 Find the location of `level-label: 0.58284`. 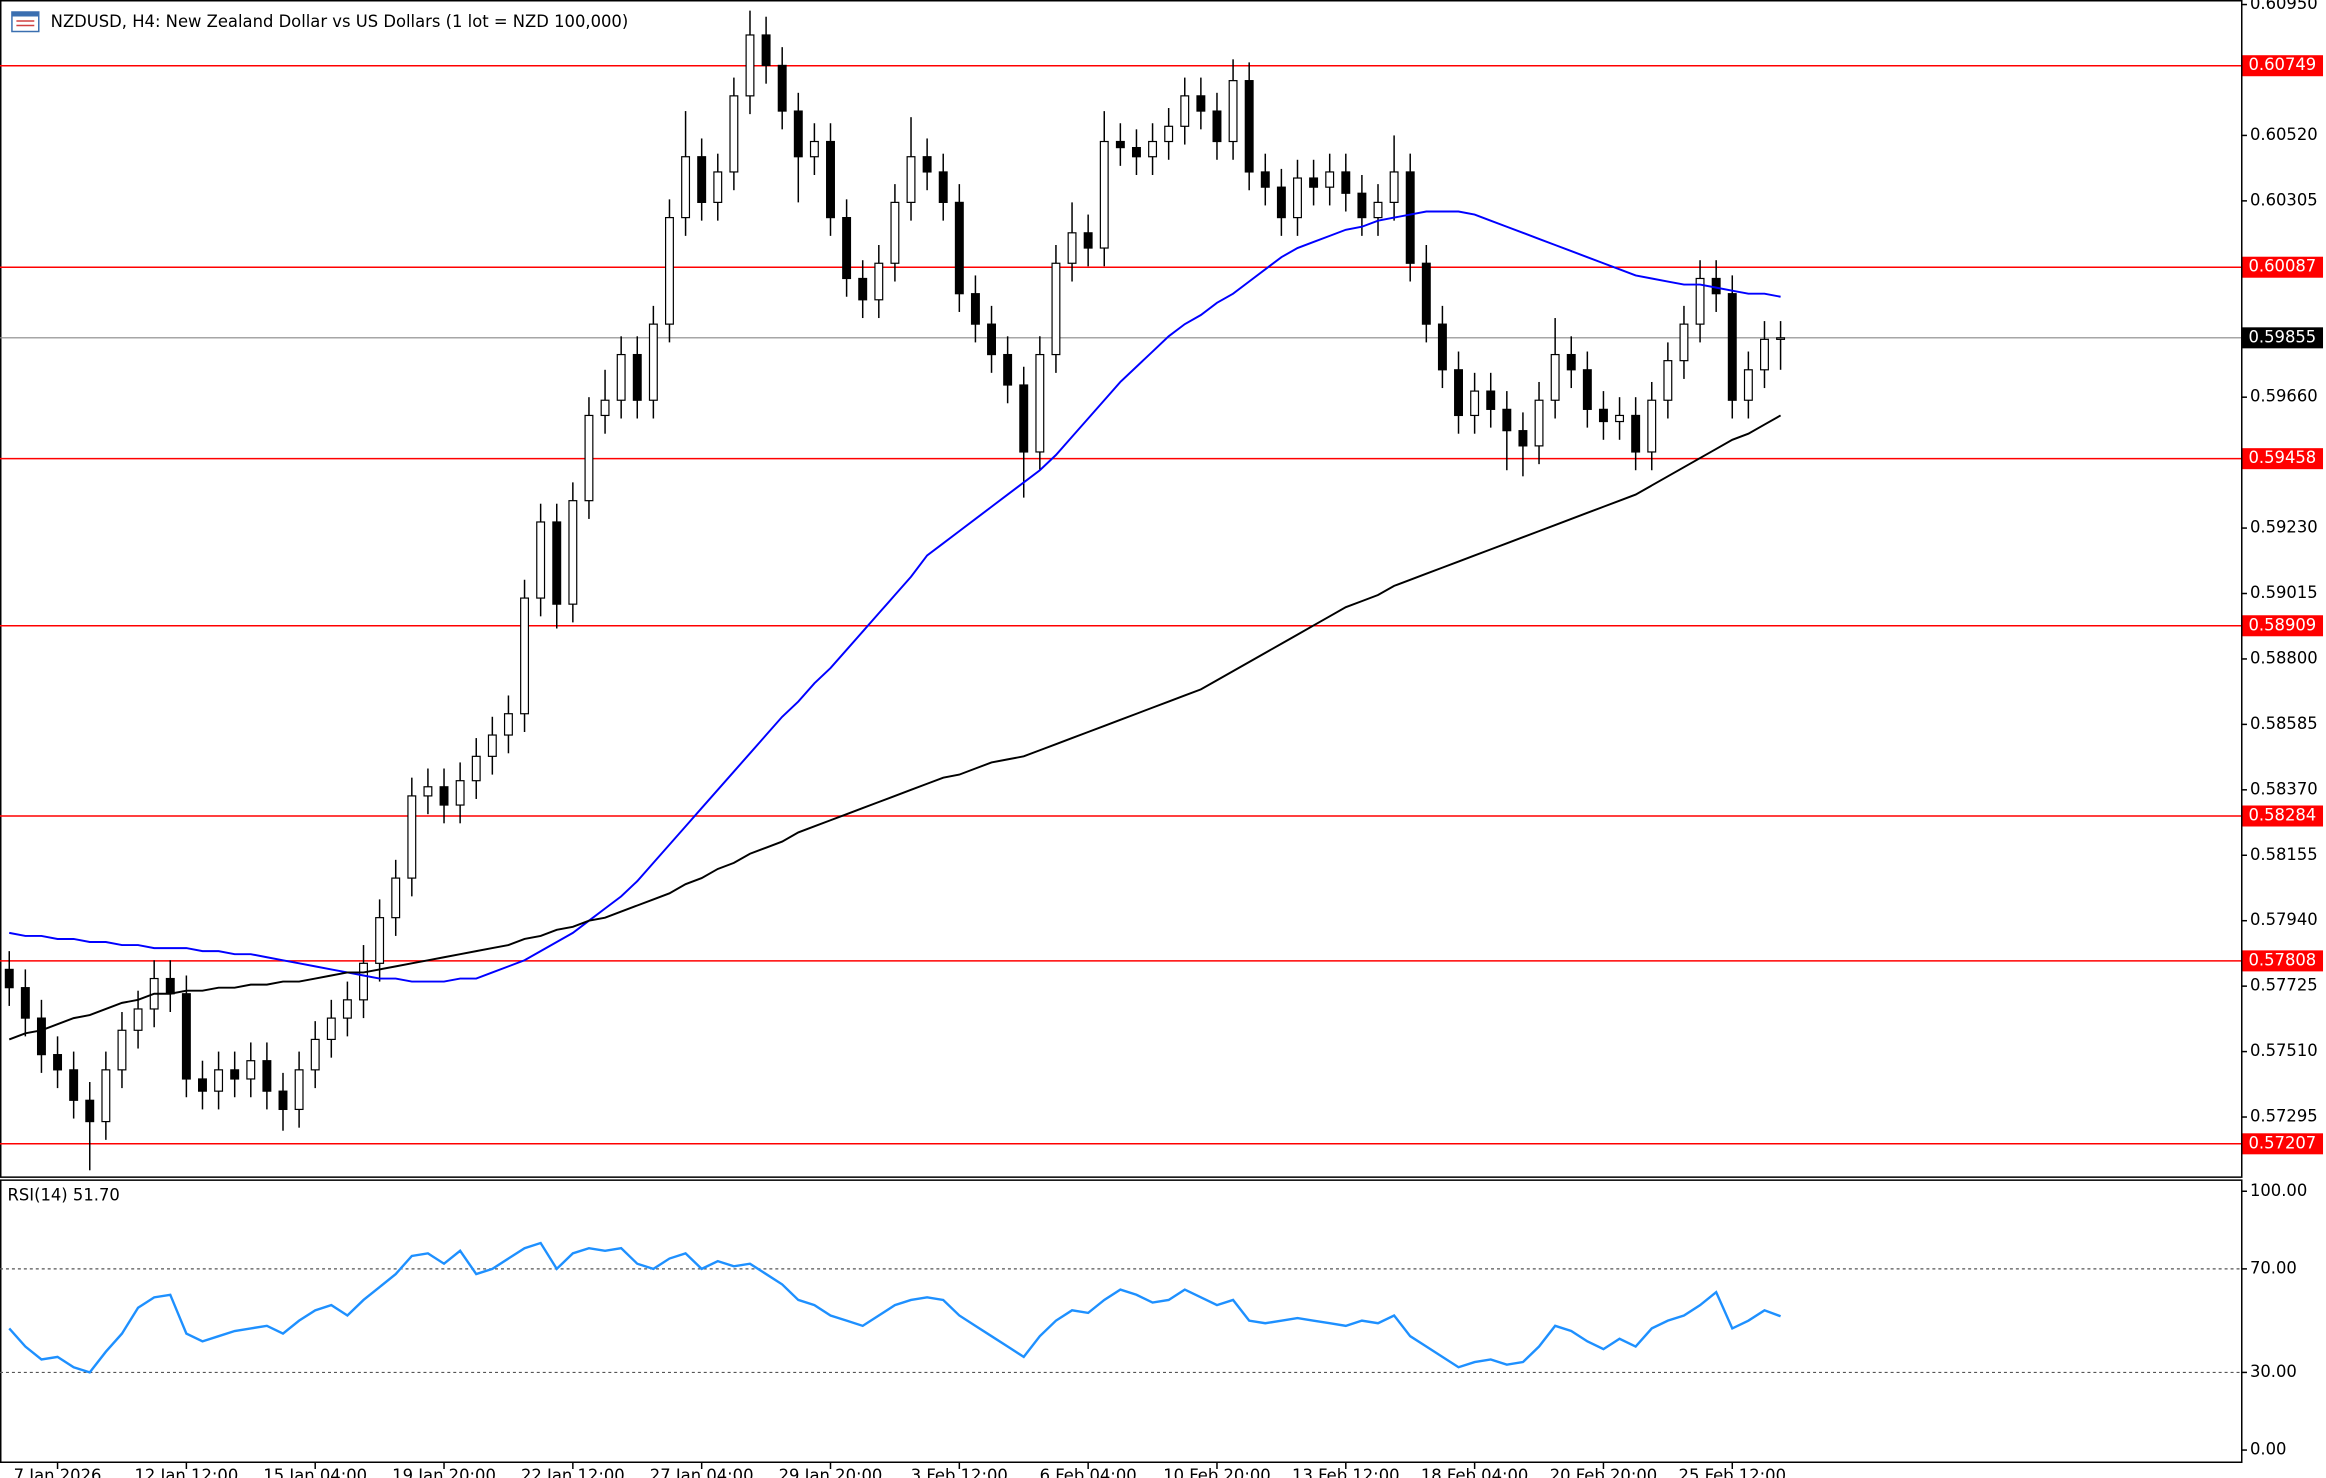

level-label: 0.58284 is located at coordinates (2282, 814).